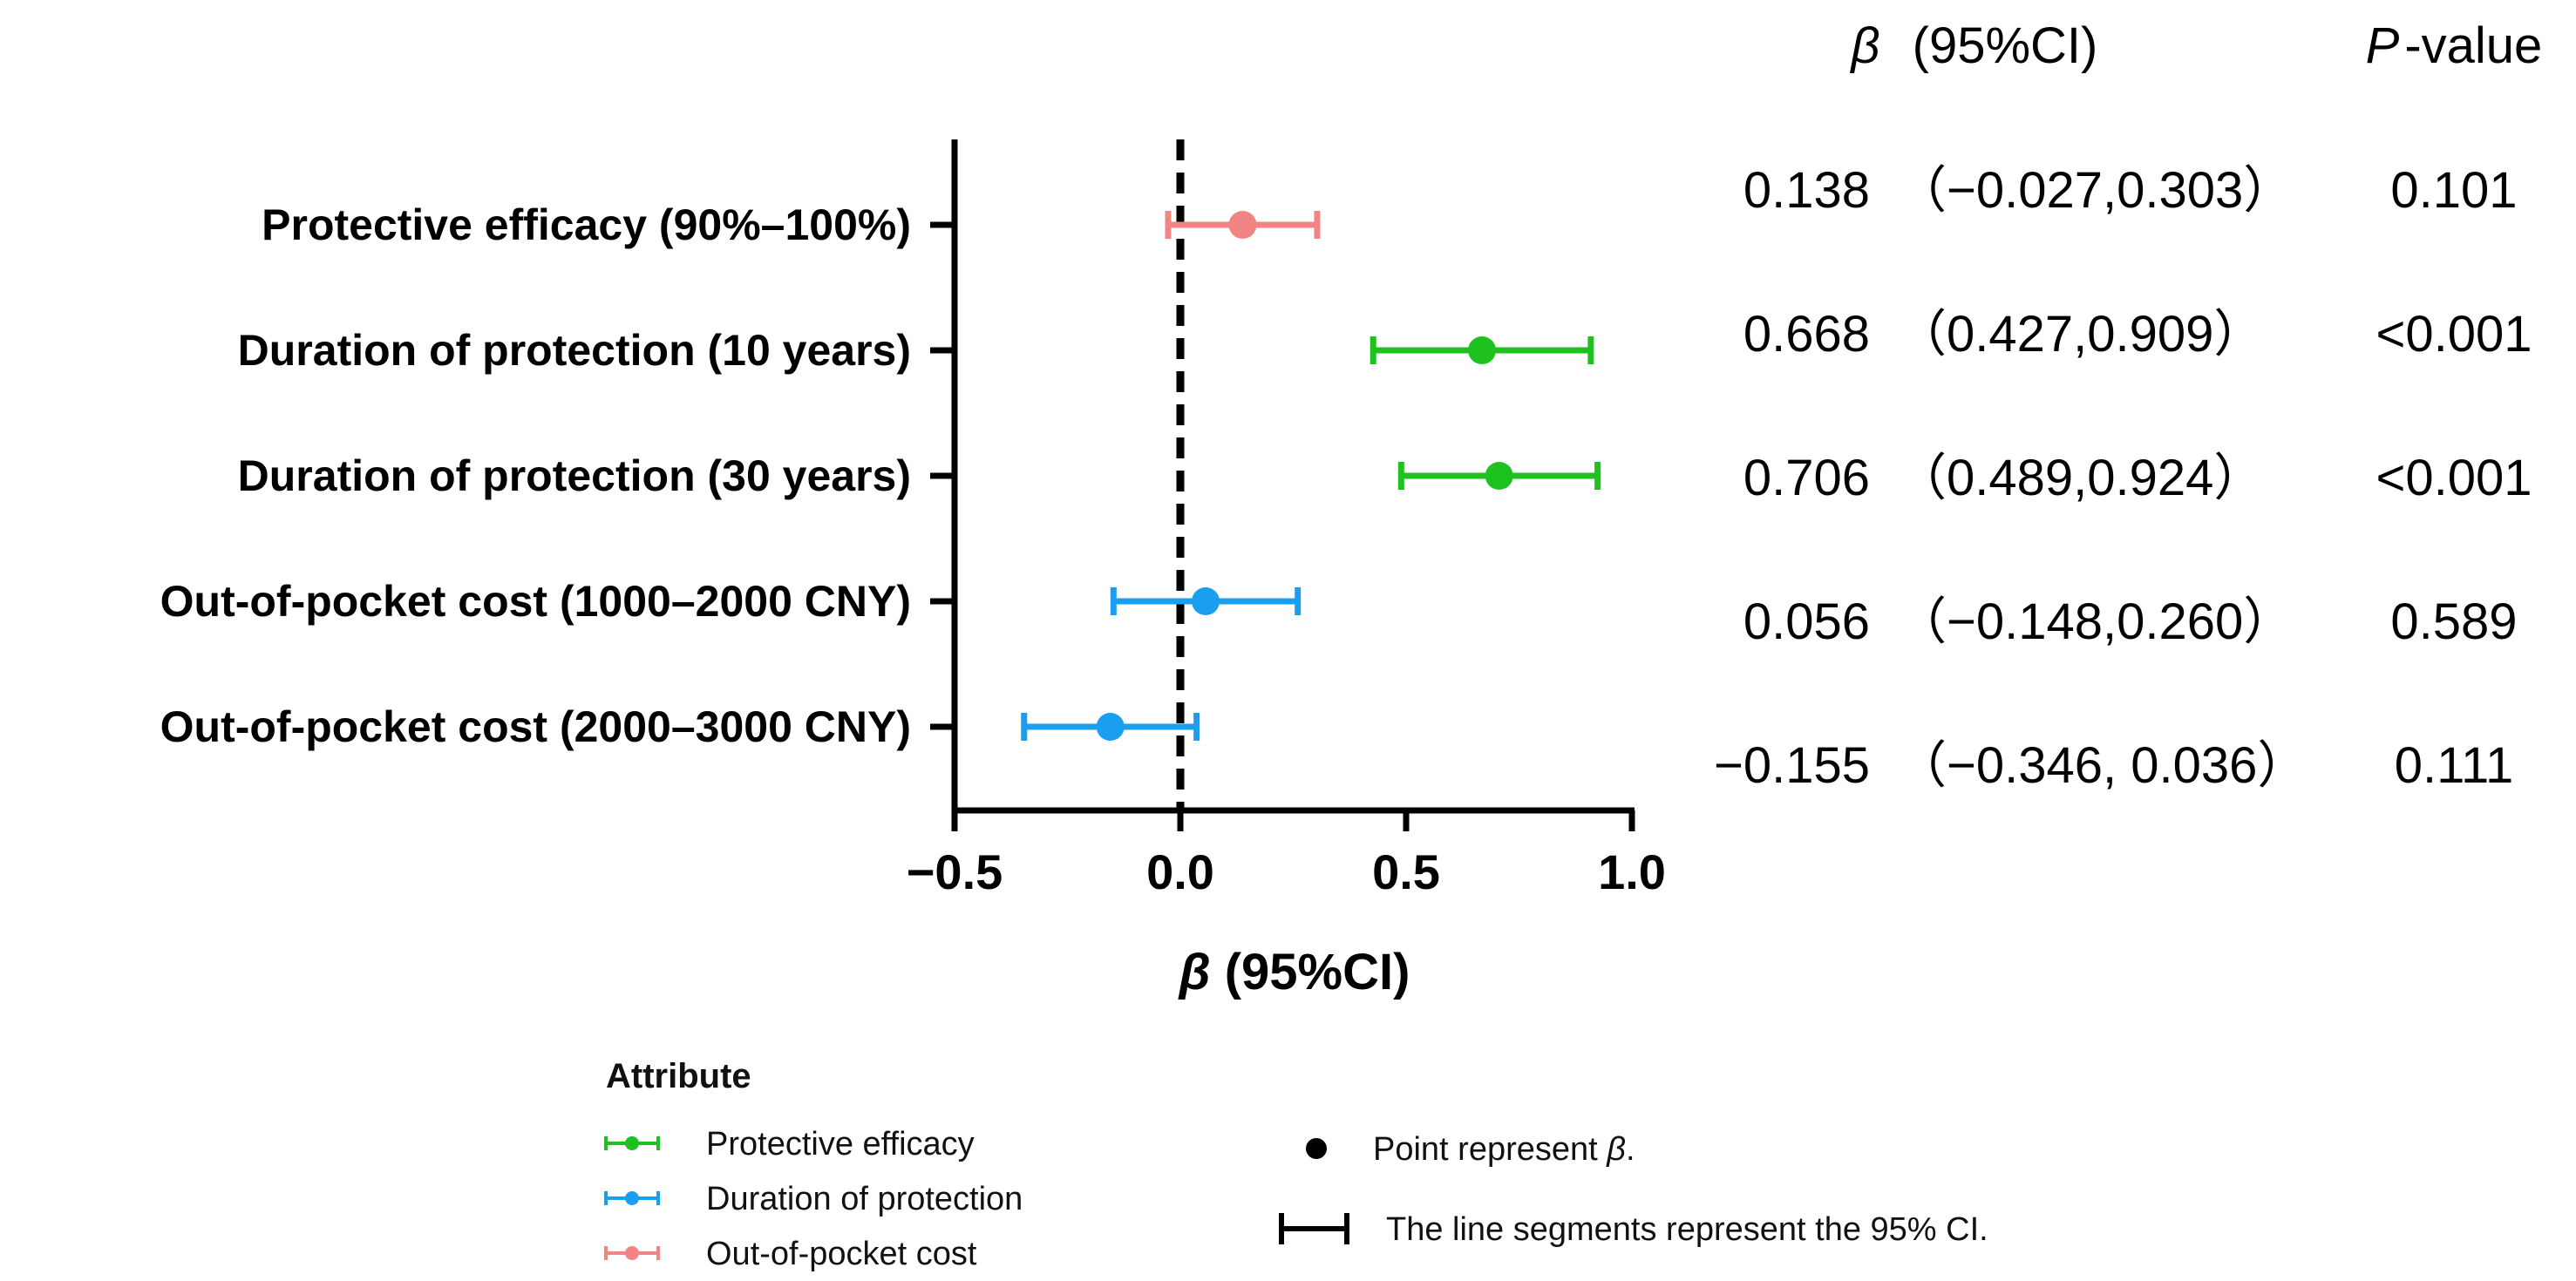 The width and height of the screenshot is (2576, 1281). What do you see at coordinates (2453, 621) in the screenshot?
I see `p-value: 0.589` at bounding box center [2453, 621].